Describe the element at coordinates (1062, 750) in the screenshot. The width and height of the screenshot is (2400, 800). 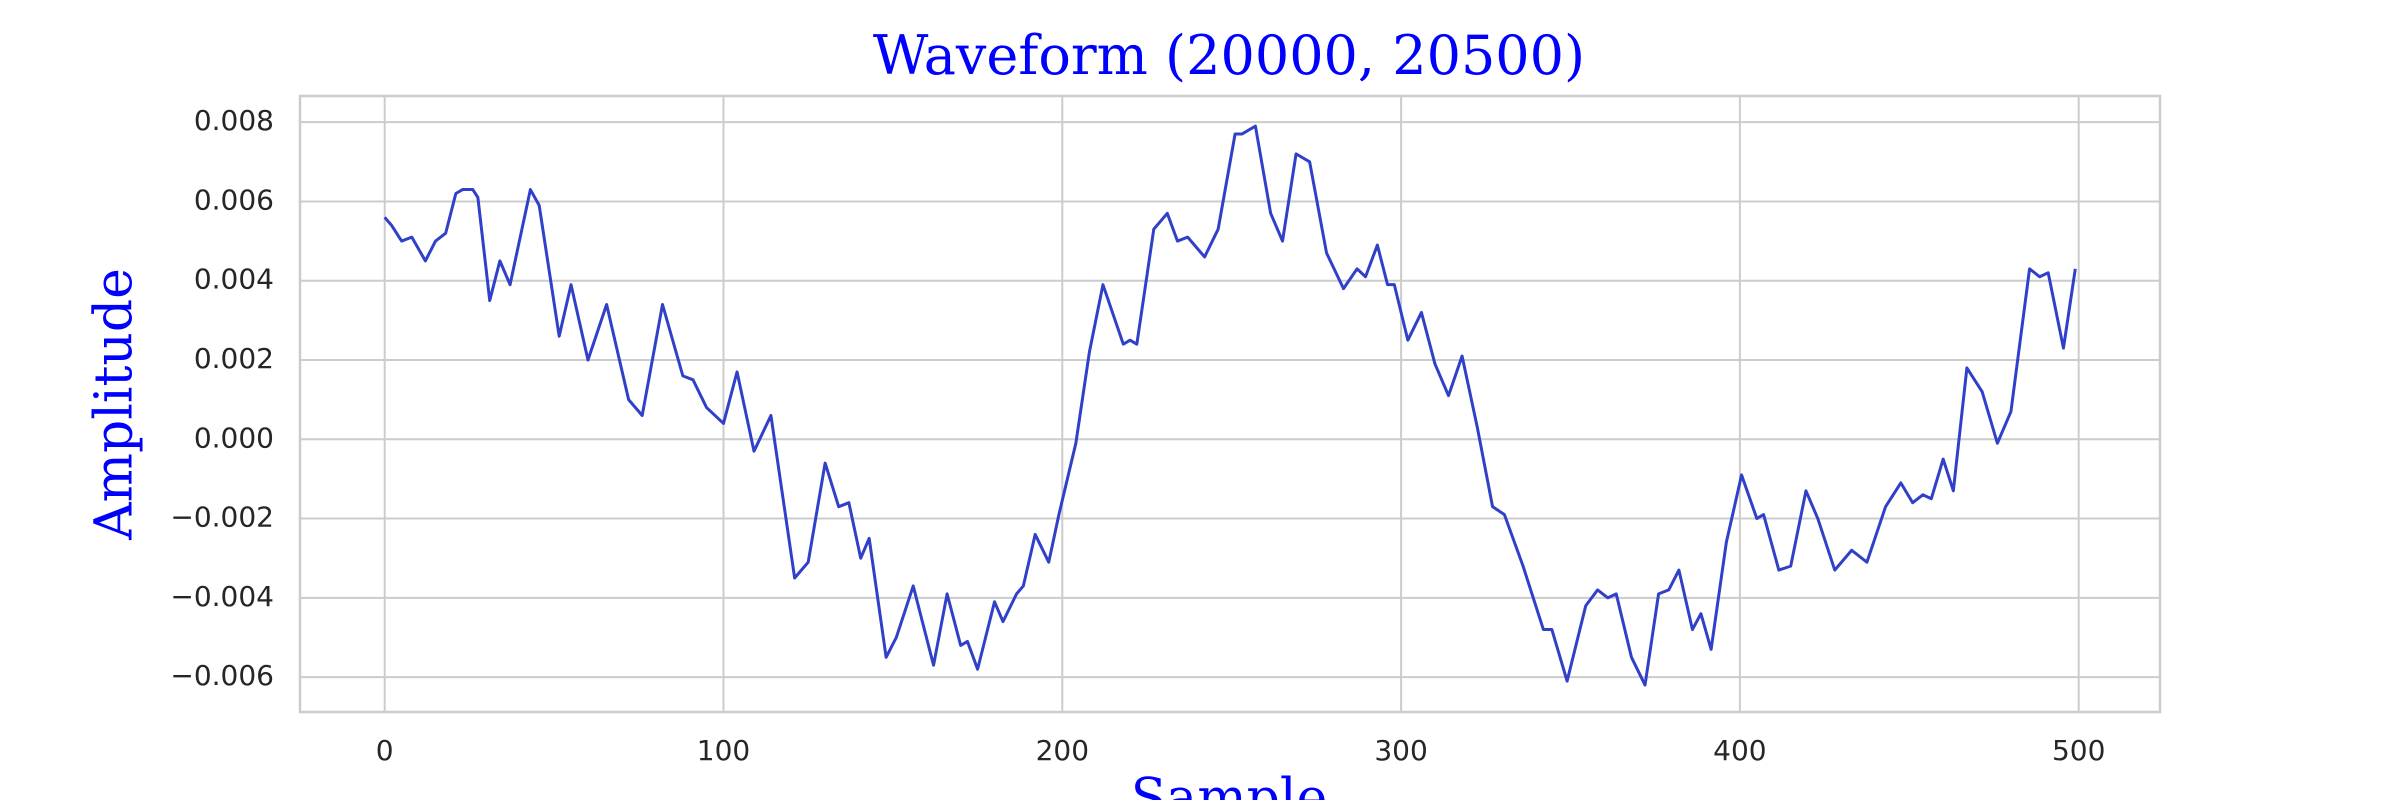
I see `x-tick-label: 200` at that location.